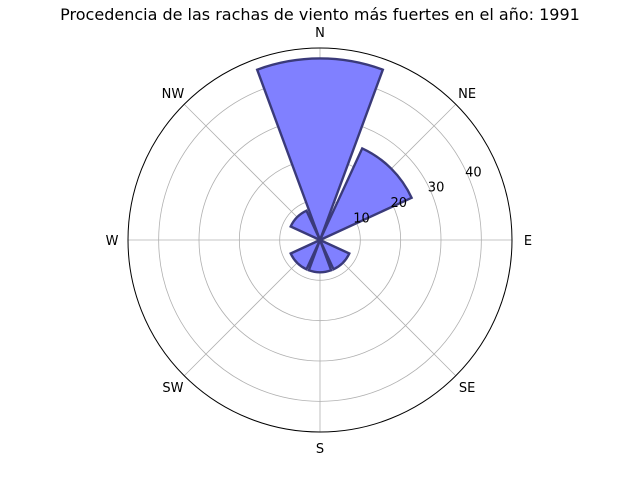 The width and height of the screenshot is (640, 480). What do you see at coordinates (320, 33) in the screenshot?
I see `direction-label-n: N` at bounding box center [320, 33].